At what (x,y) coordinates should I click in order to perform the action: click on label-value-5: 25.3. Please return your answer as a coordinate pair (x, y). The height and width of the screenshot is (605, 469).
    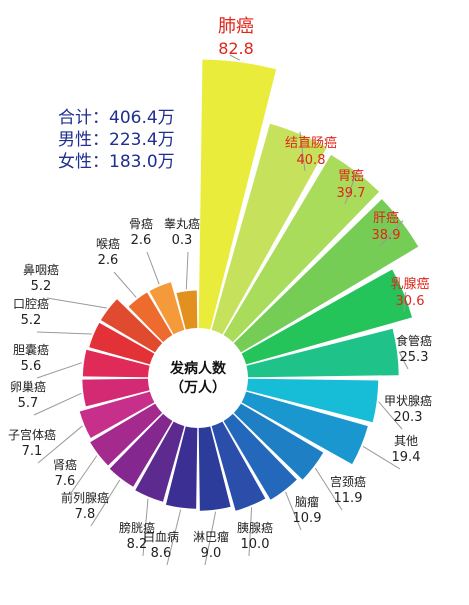
    Looking at the image, I should click on (414, 357).